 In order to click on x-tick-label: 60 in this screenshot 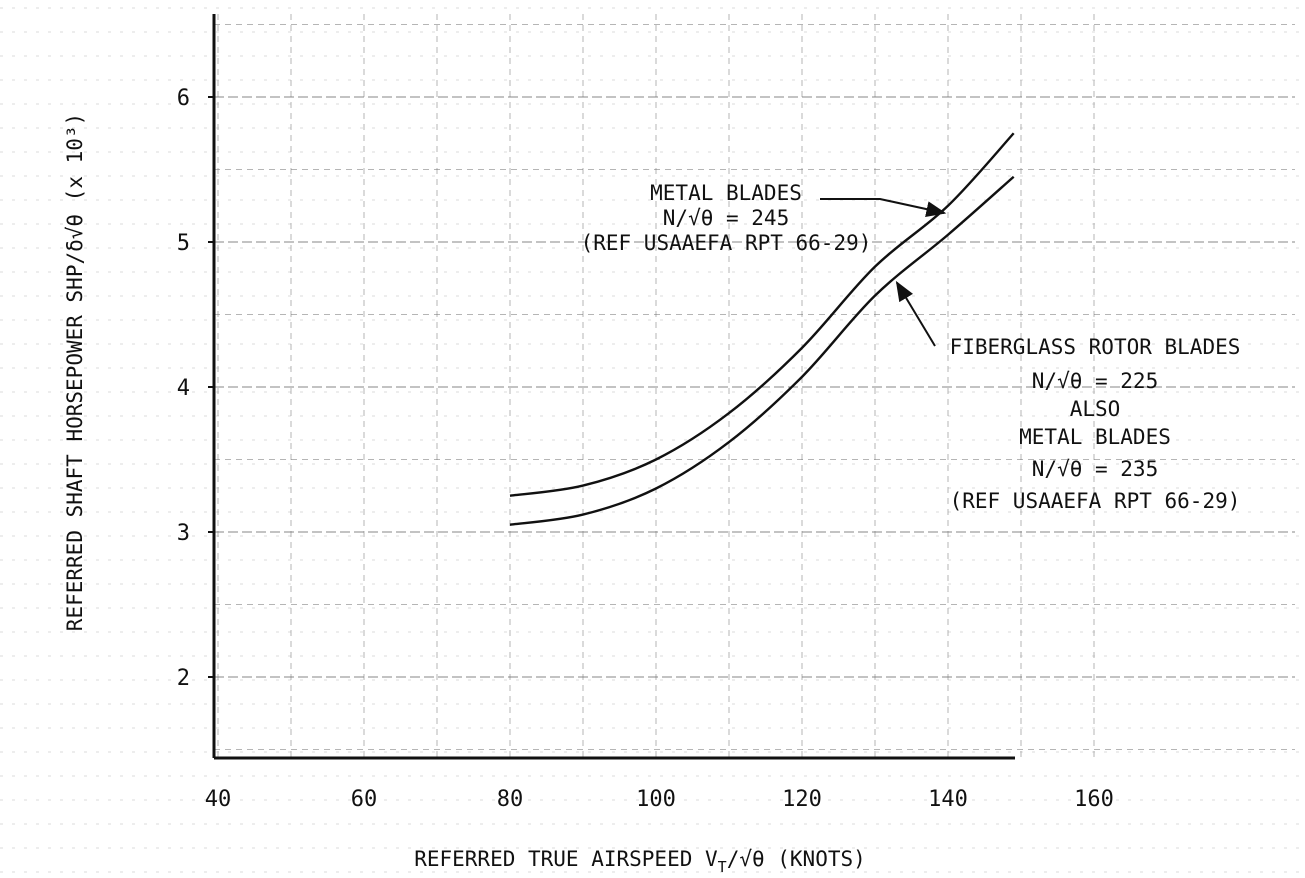, I will do `click(364, 799)`.